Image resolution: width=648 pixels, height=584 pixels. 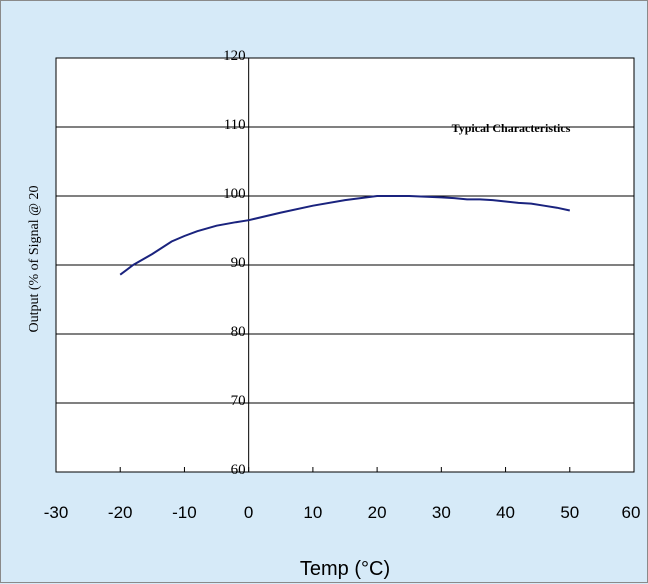 What do you see at coordinates (248, 512) in the screenshot?
I see `x-tick-label: 0` at bounding box center [248, 512].